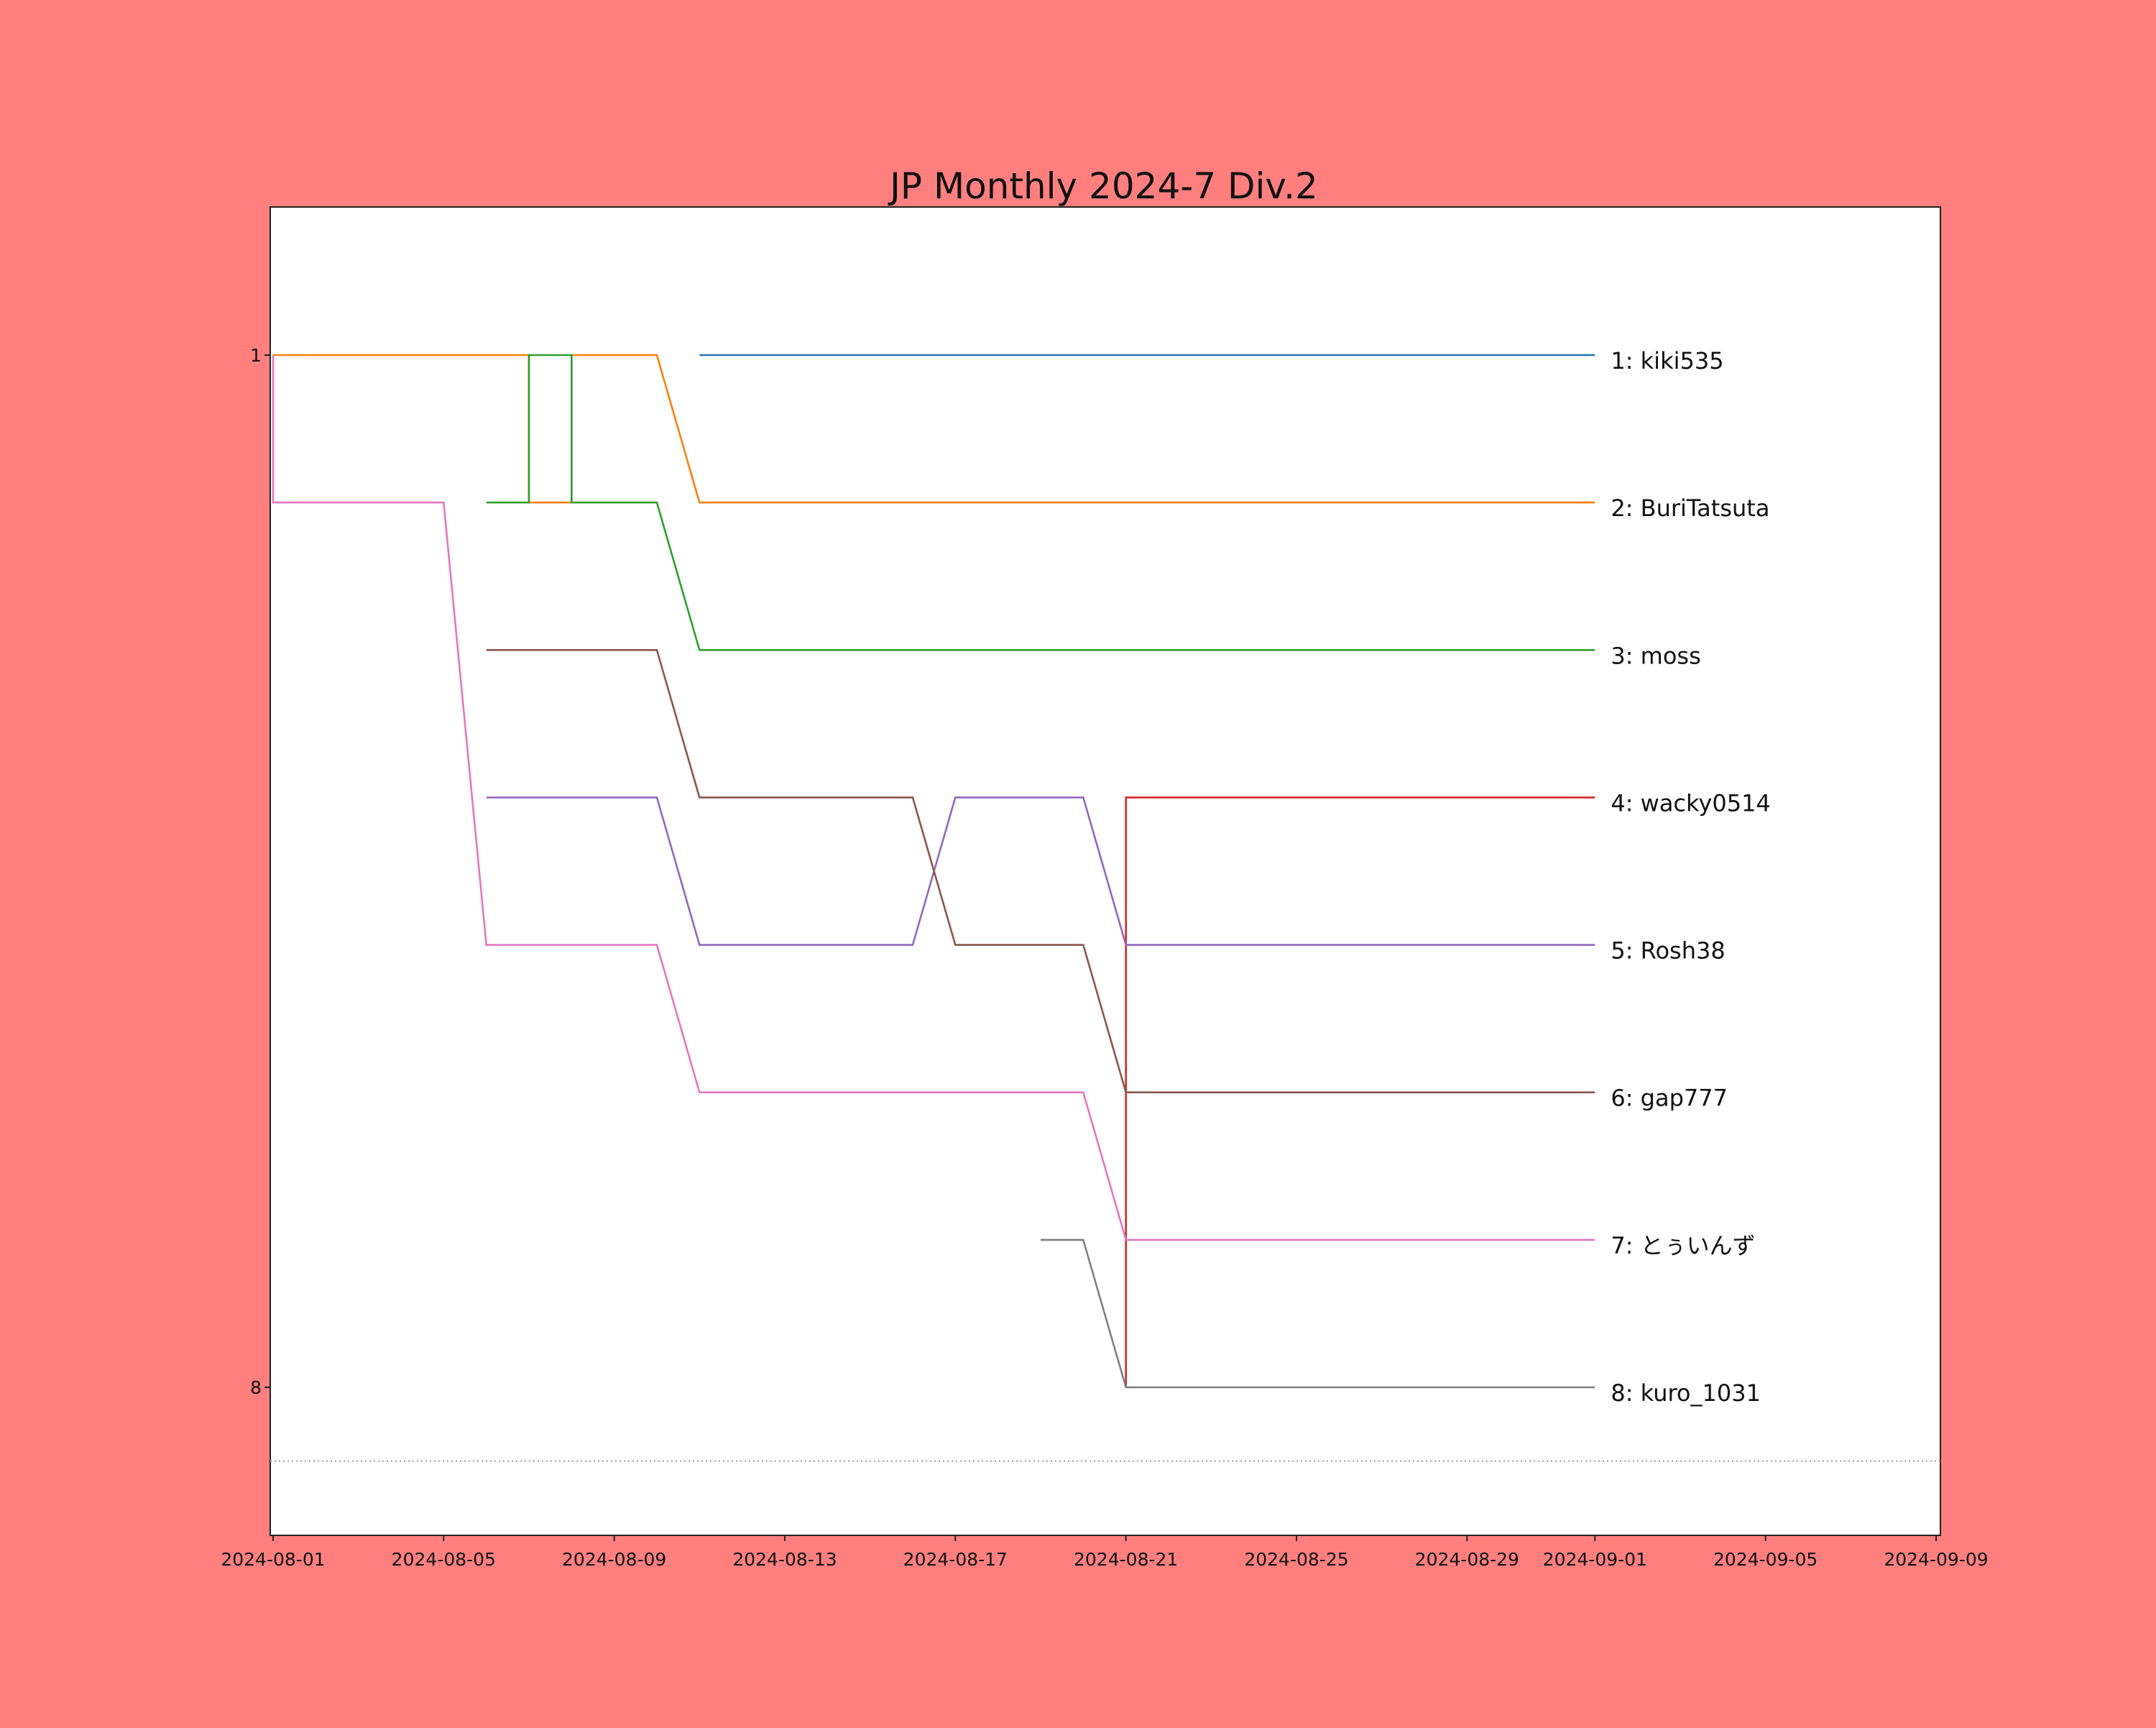 The height and width of the screenshot is (1728, 2156). I want to click on series-label-3: 3: moss, so click(1655, 656).